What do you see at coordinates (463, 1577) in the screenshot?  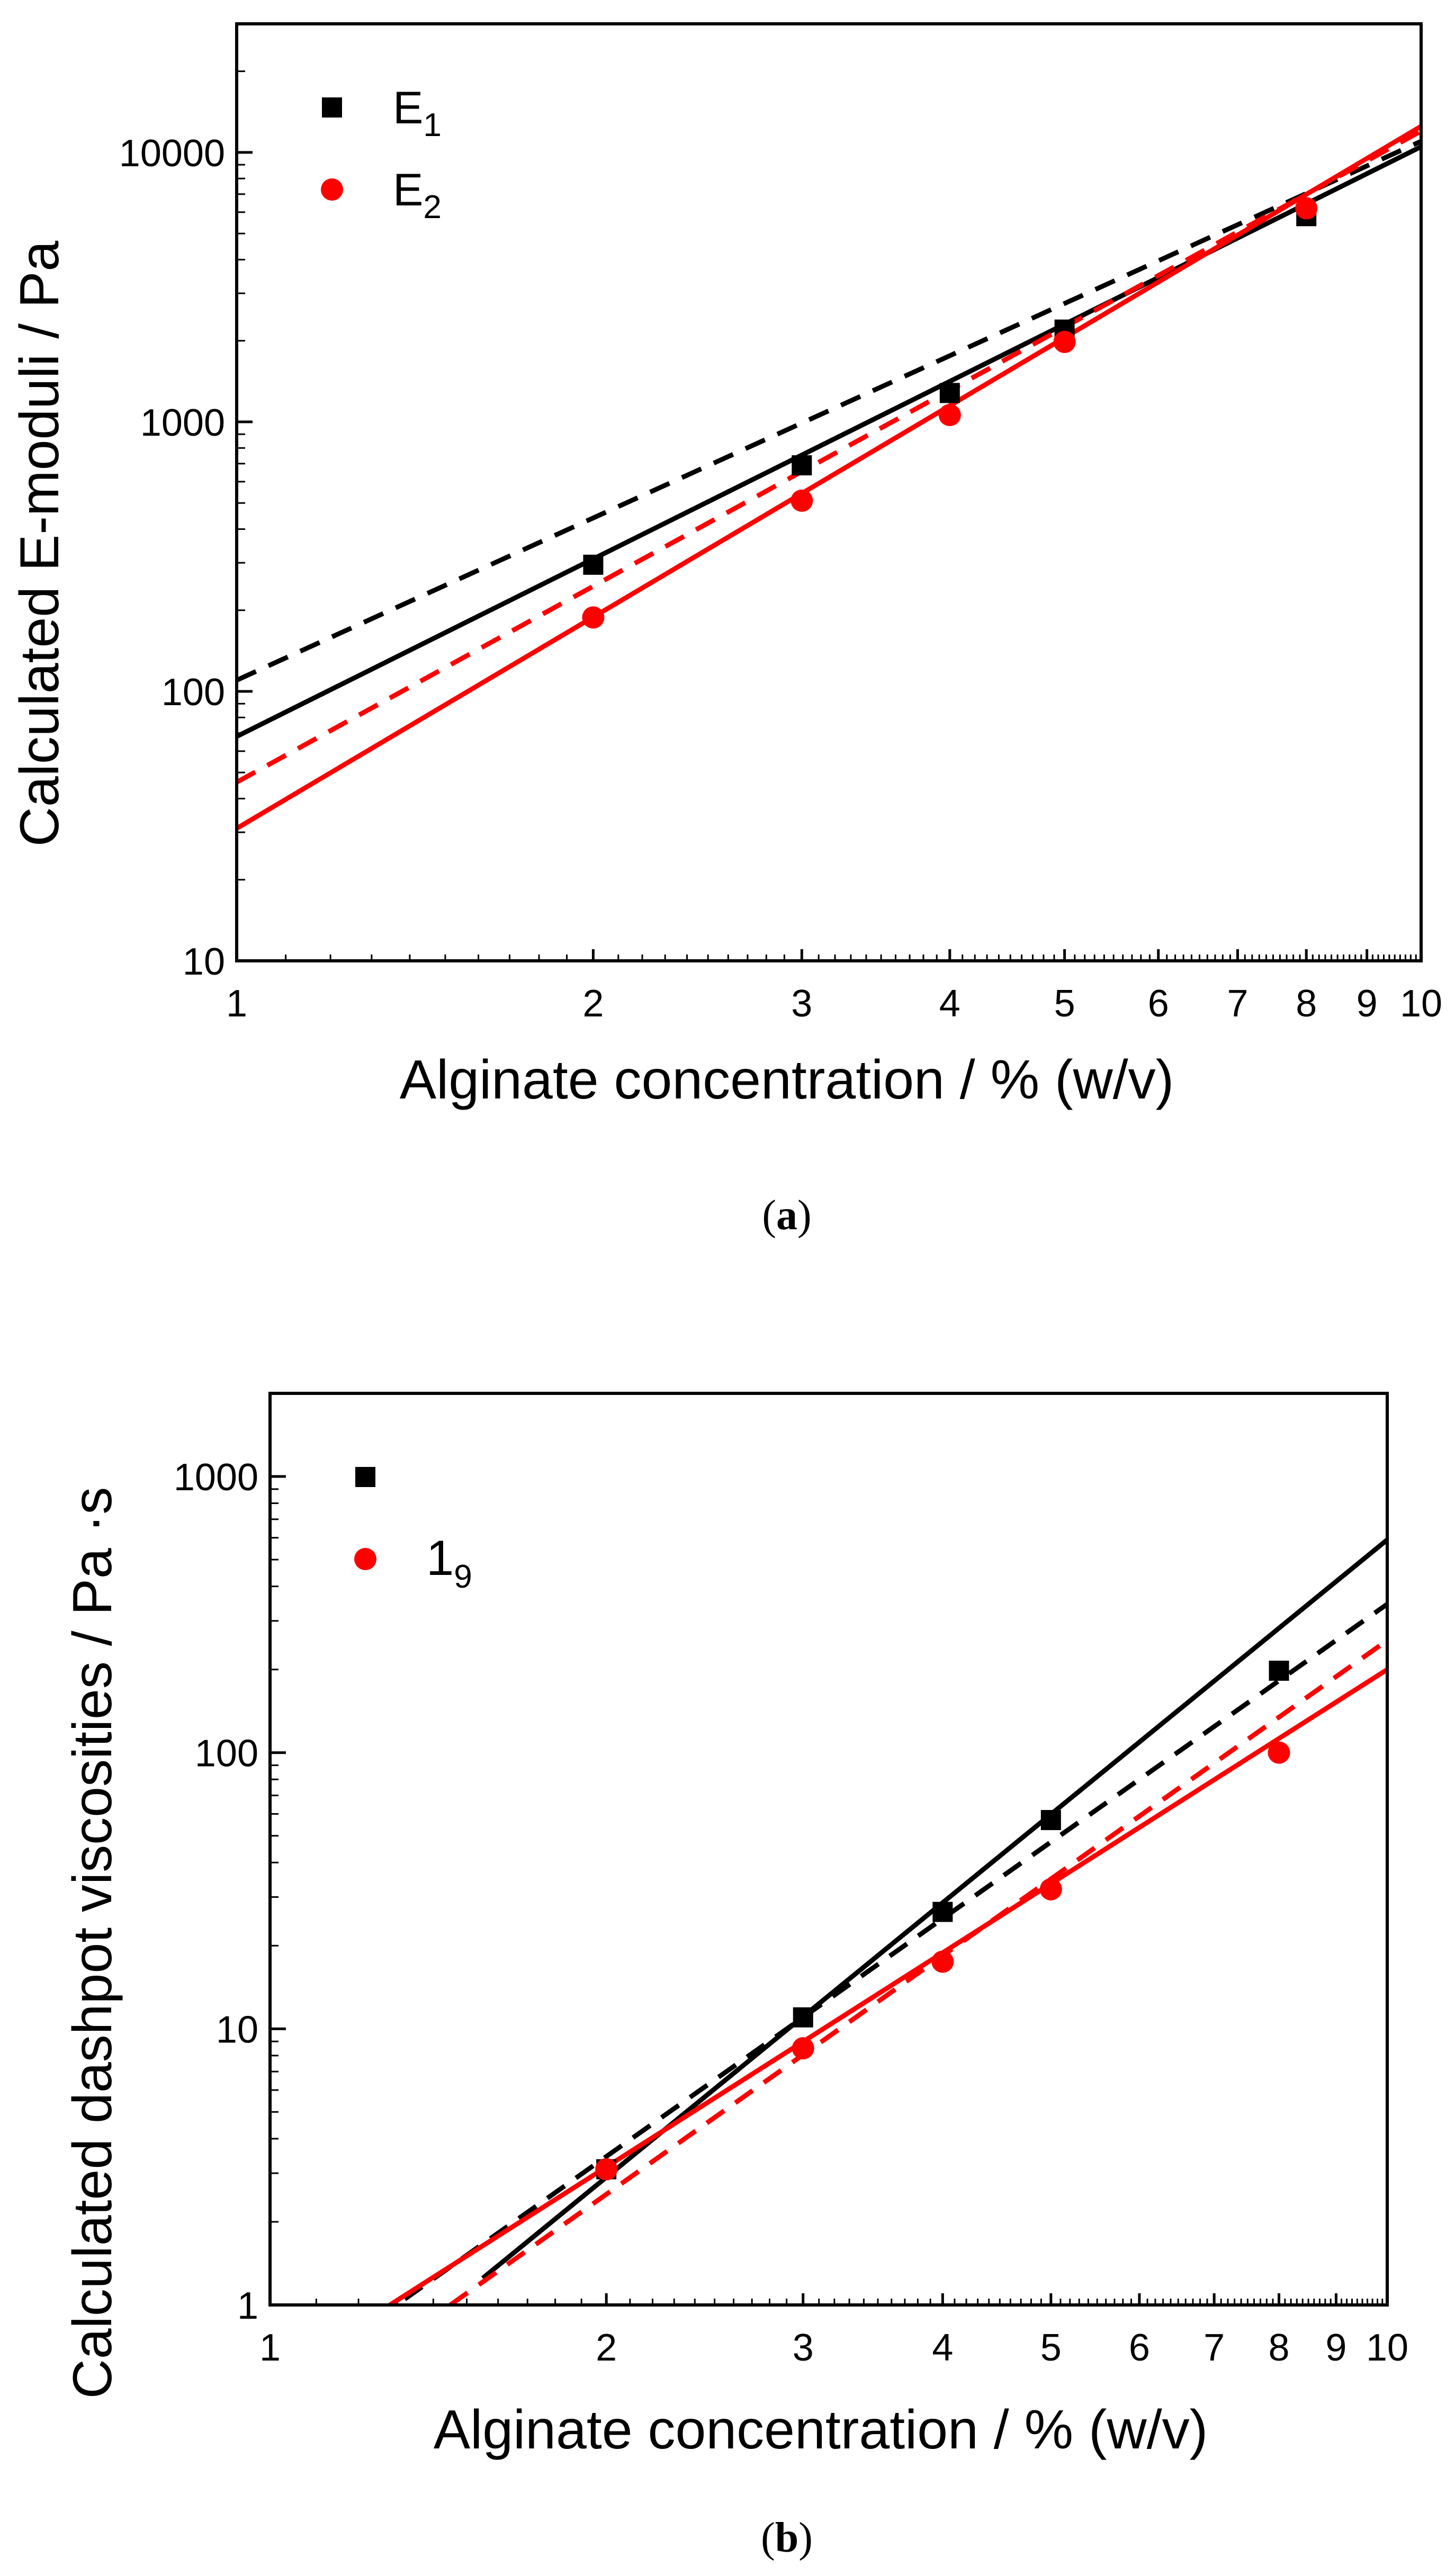 I see `legend-label-subscript: 9` at bounding box center [463, 1577].